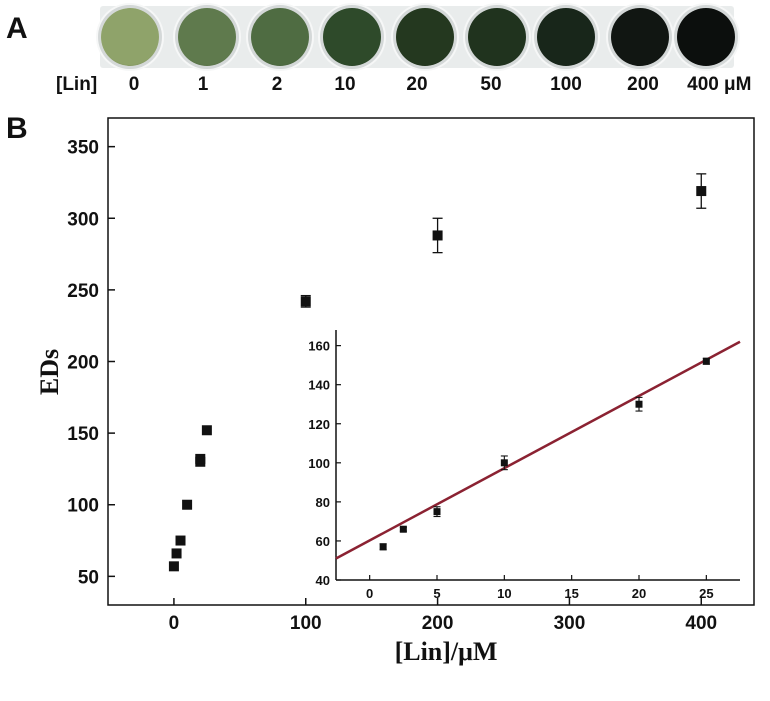  Describe the element at coordinates (77, 84) in the screenshot. I see `concentration-row-label: [Lin]` at that location.